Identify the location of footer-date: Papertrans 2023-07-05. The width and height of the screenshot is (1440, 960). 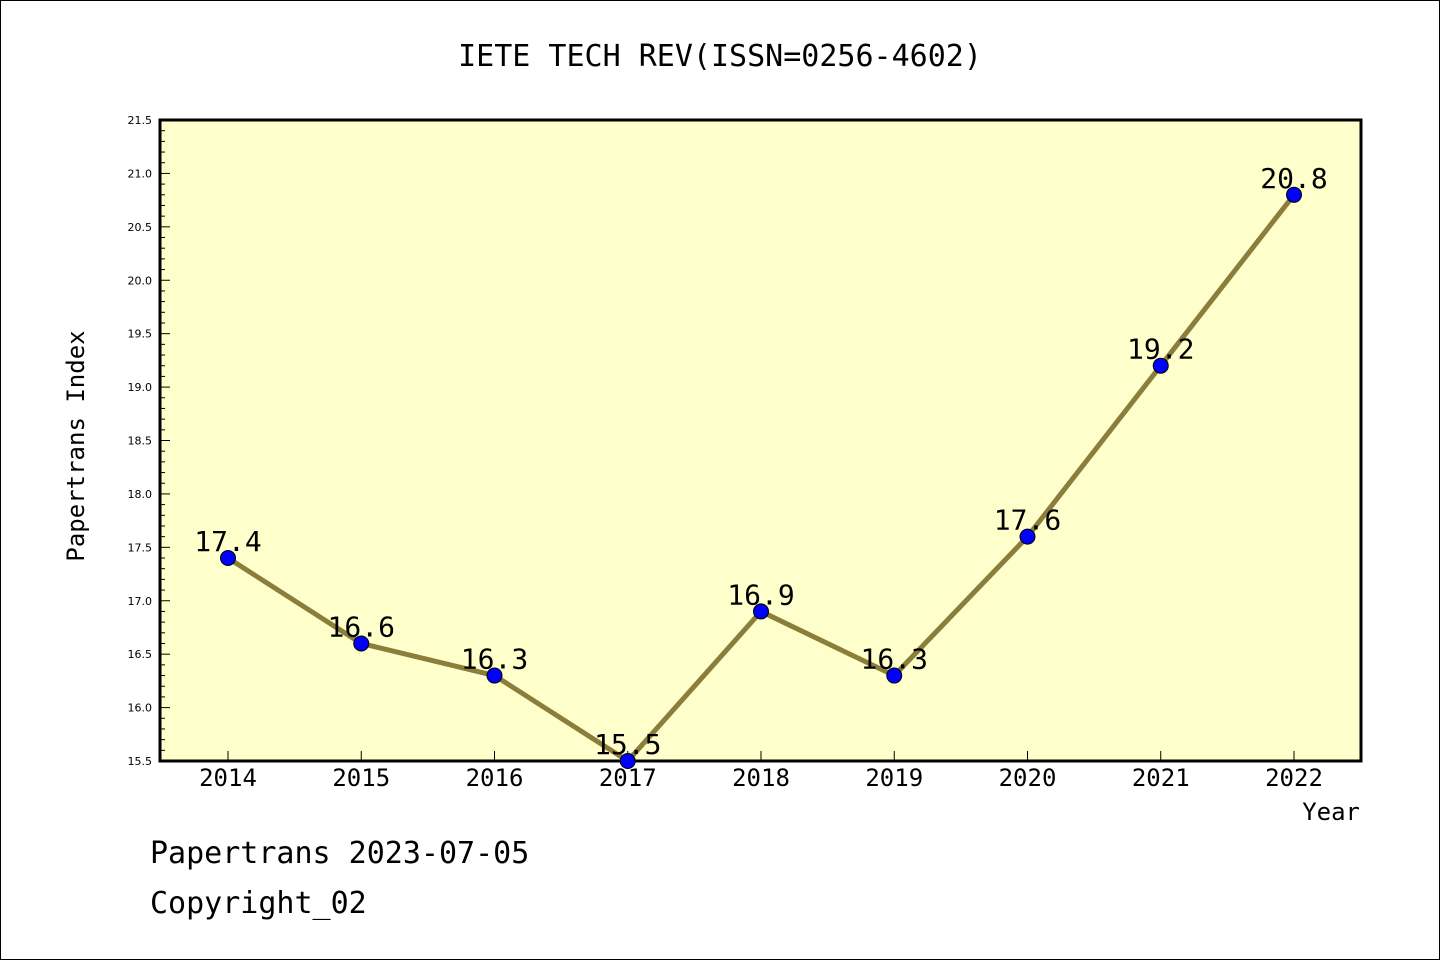
(340, 853).